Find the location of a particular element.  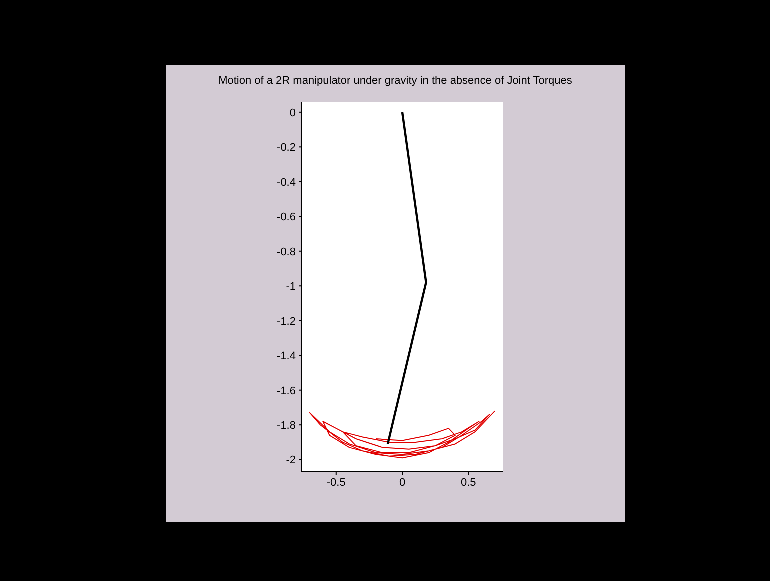

chart-title: Motion of a 2R manipulator under gravity in the absence of Joint Torques is located at coordinates (396, 81).